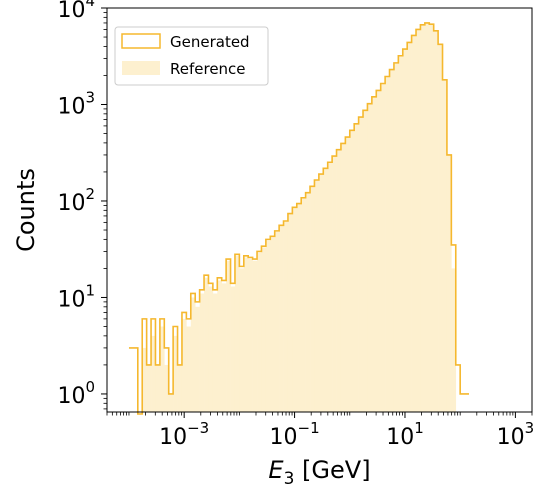 This screenshot has width=548, height=498. I want to click on y-axis-ticks: 10⁰ 10¹ 10² 10³ 104, so click(82, 205).